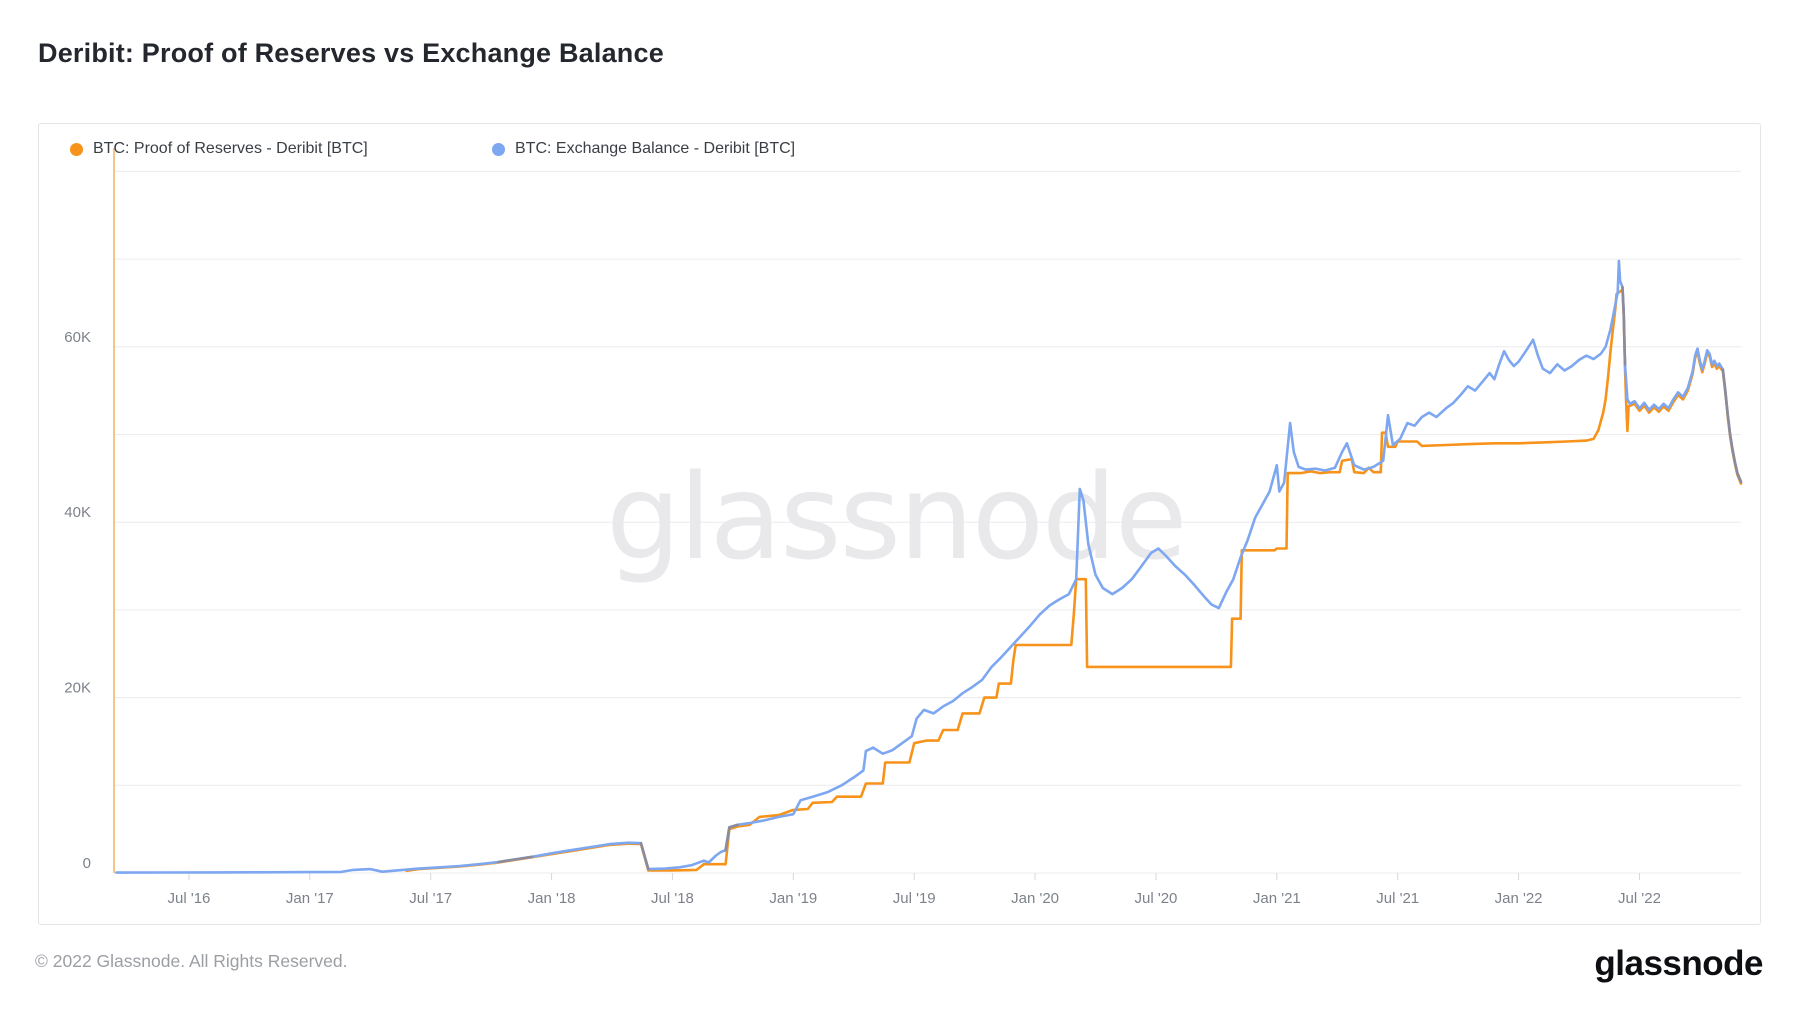  Describe the element at coordinates (895, 517) in the screenshot. I see `glassnode-watermark: glassnode` at that location.